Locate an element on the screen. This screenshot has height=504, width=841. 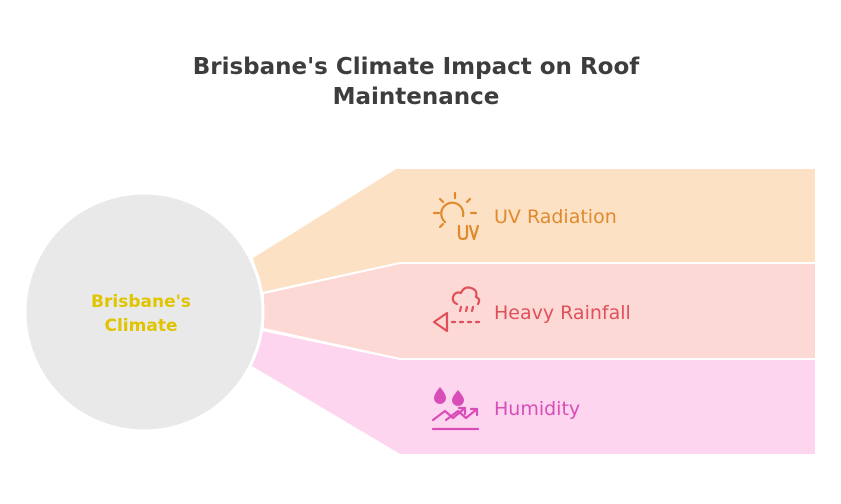
humidity-label: Humidity is located at coordinates (537, 409).